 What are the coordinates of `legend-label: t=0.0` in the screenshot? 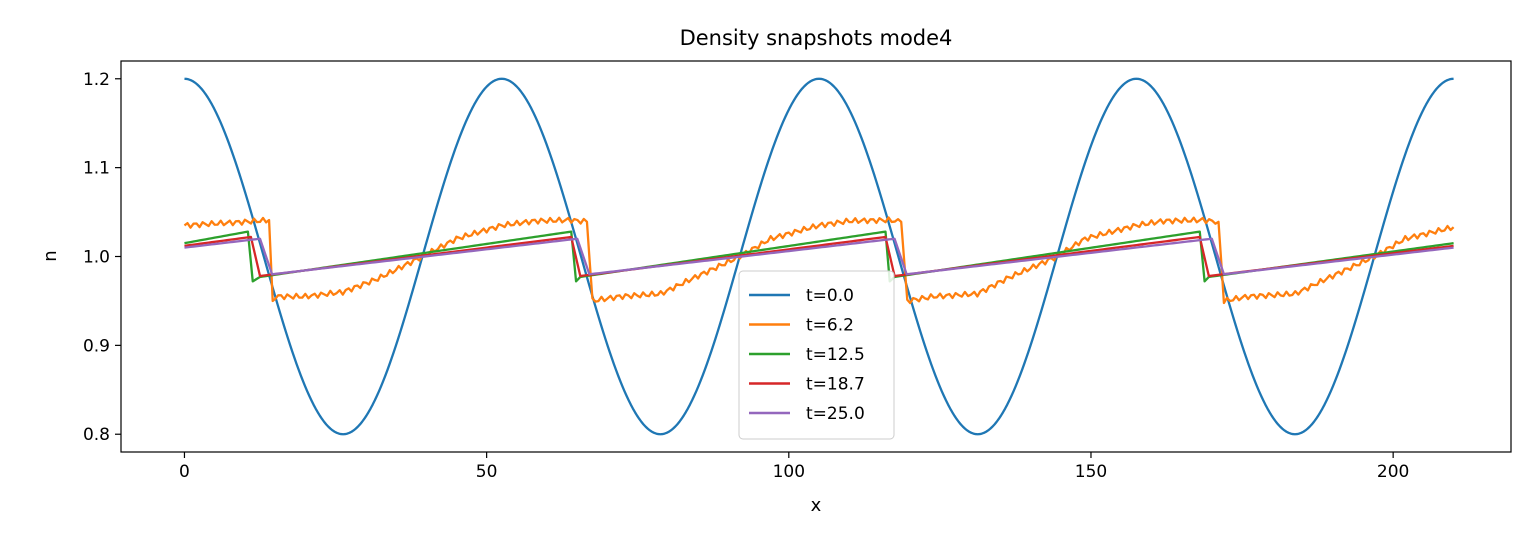 It's located at (830, 296).